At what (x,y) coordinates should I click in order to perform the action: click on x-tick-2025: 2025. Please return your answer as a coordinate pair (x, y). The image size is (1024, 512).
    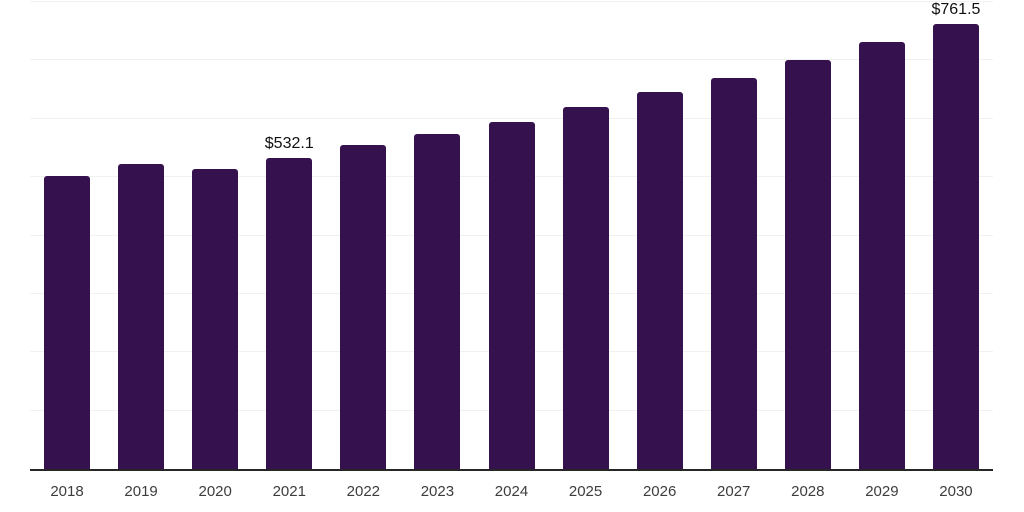
    Looking at the image, I should click on (585, 491).